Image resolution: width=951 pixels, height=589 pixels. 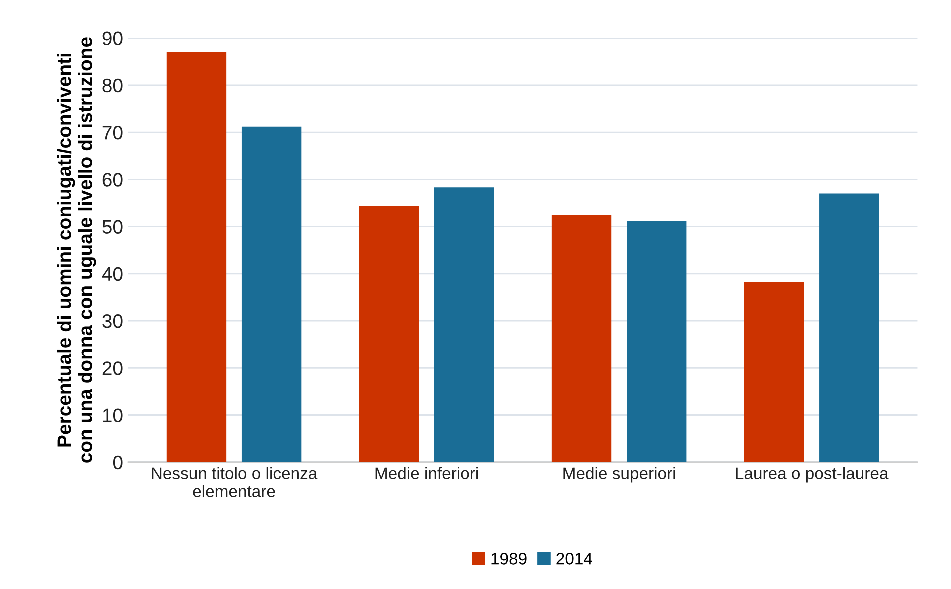 I want to click on y-tick-label: 50, so click(x=112, y=227).